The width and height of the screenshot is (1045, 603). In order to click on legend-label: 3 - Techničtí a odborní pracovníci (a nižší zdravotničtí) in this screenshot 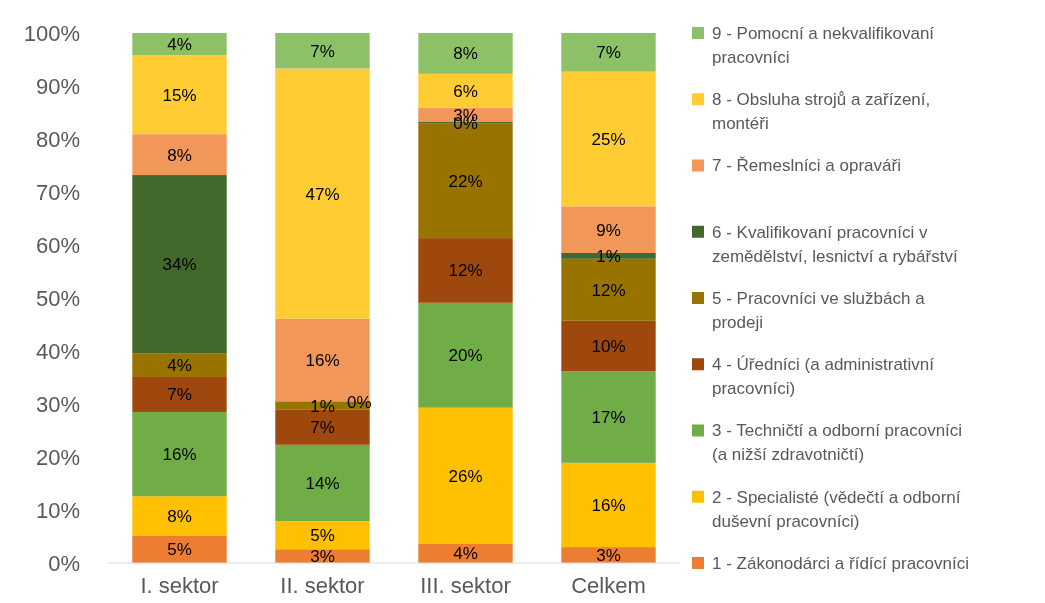, I will do `click(837, 443)`.